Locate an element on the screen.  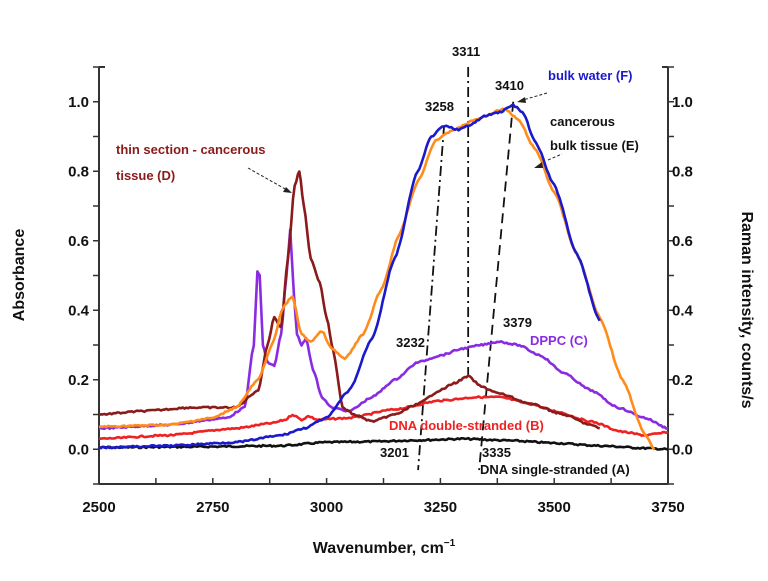
x-tick-label: 3000 is located at coordinates (326, 507).